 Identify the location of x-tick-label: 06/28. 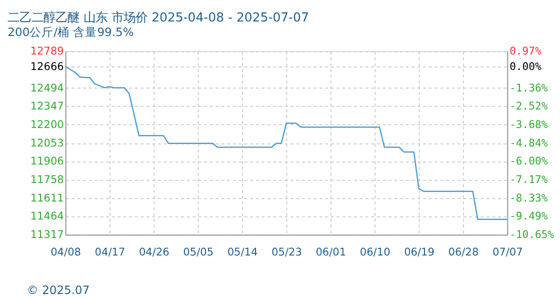
(463, 252).